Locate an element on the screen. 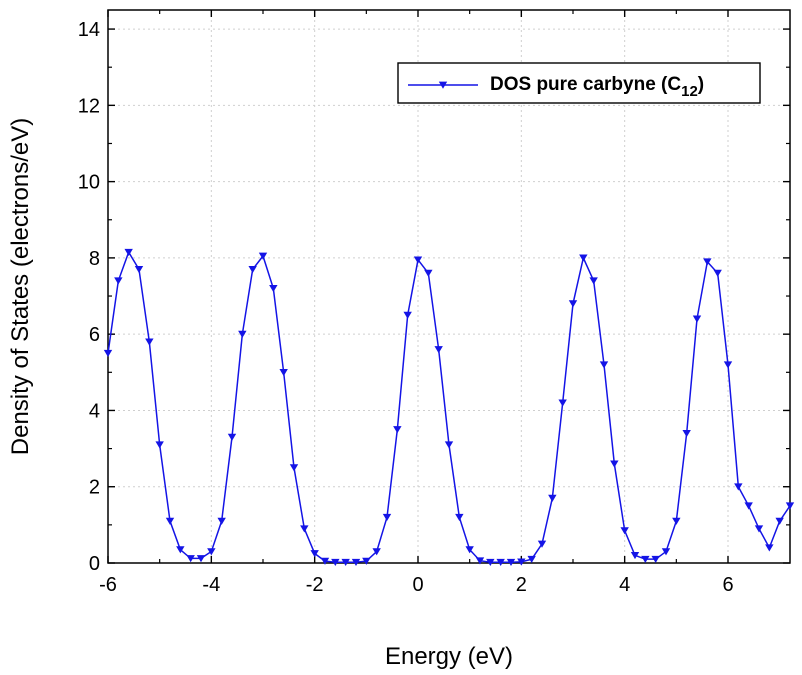 This screenshot has height=675, width=802. x-tick-label: -2 is located at coordinates (315, 585).